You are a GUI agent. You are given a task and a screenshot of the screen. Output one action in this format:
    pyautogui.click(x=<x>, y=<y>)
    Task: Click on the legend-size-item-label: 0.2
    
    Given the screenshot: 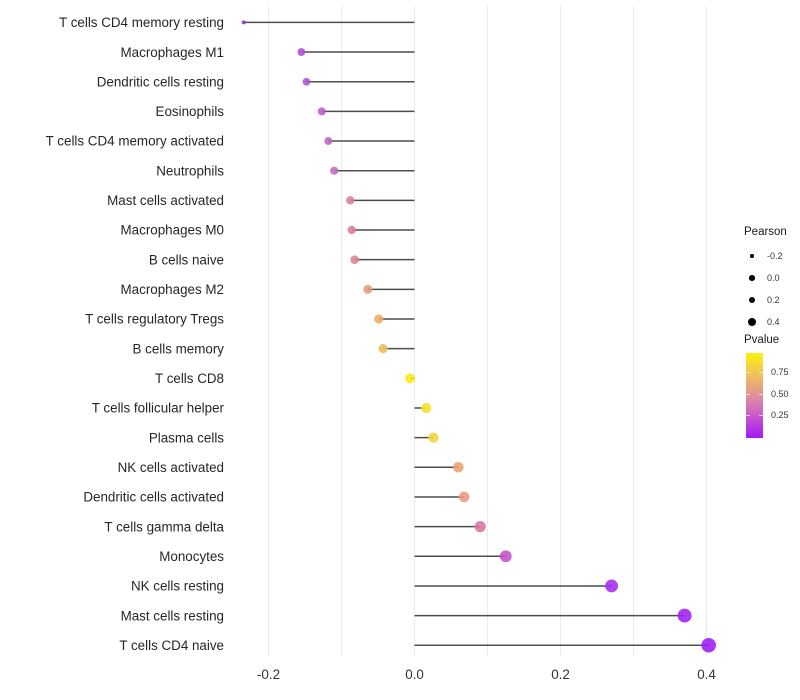 What is the action you would take?
    pyautogui.click(x=773, y=300)
    